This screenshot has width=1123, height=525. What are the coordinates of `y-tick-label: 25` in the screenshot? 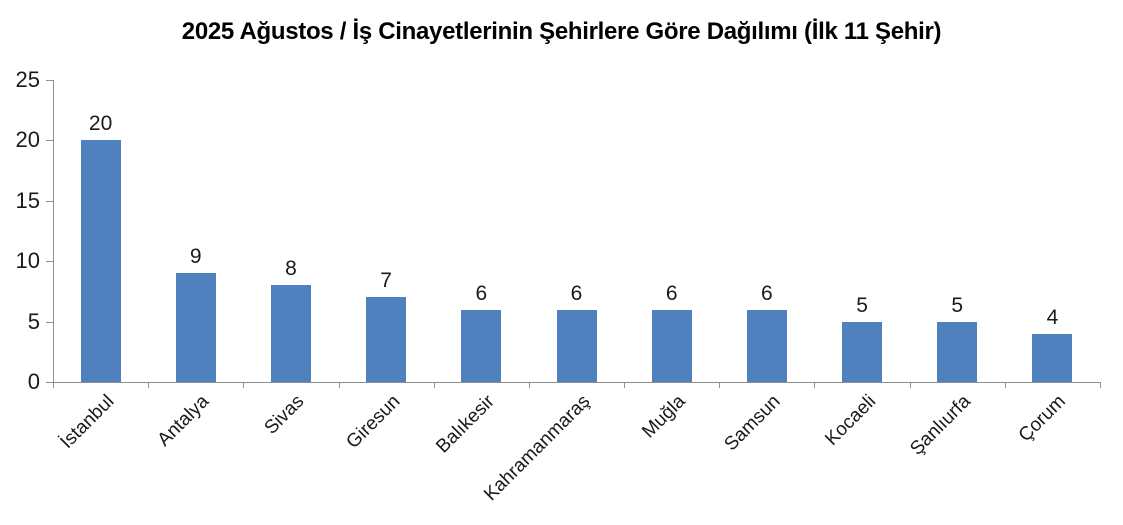 It's located at (27, 79).